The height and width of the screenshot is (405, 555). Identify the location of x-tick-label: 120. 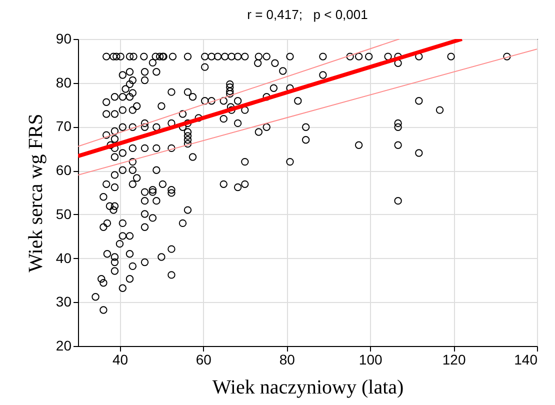
(454, 360).